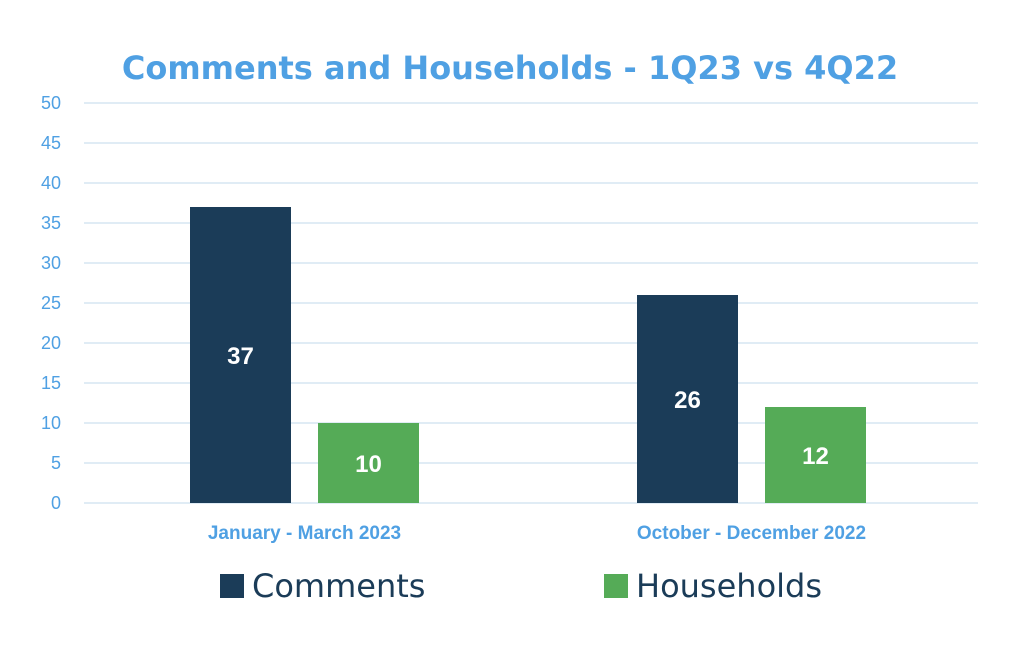 The height and width of the screenshot is (653, 1024). I want to click on x-tick-label: January - March 2023, so click(304, 533).